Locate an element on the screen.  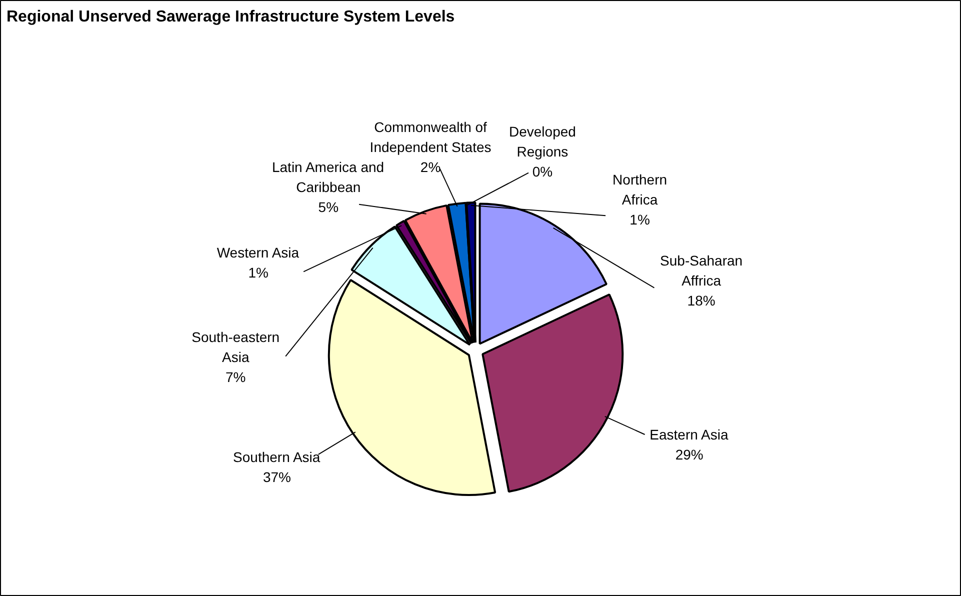
text: 0% is located at coordinates (542, 172).